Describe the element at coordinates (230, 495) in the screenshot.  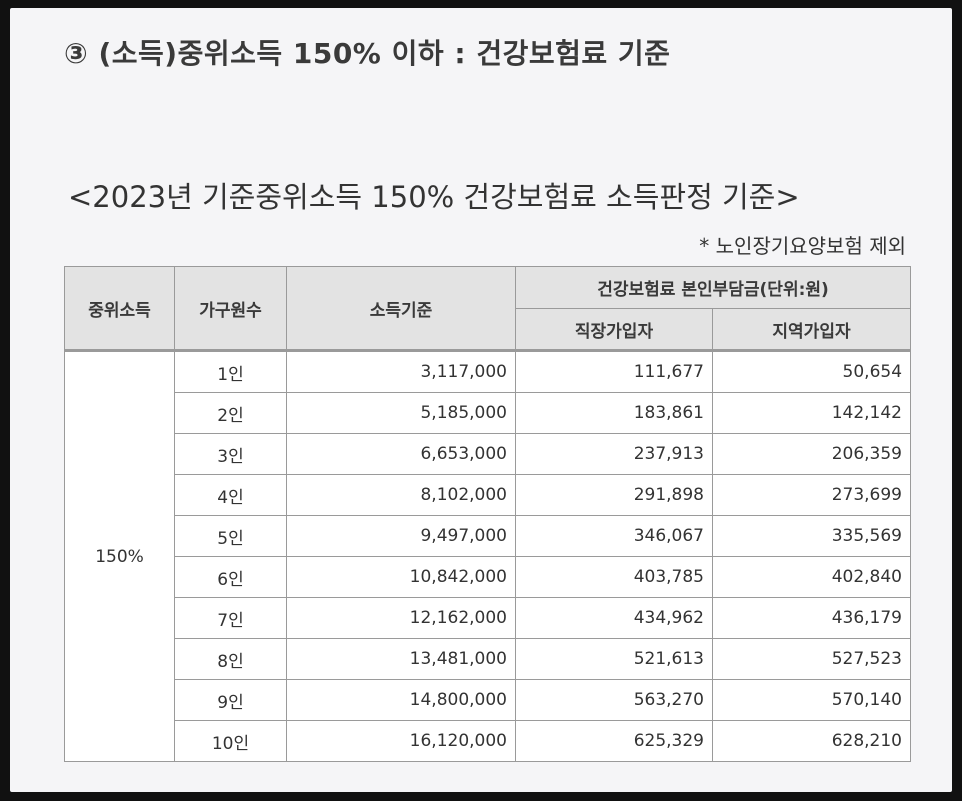
I see `household-cell: 4인` at that location.